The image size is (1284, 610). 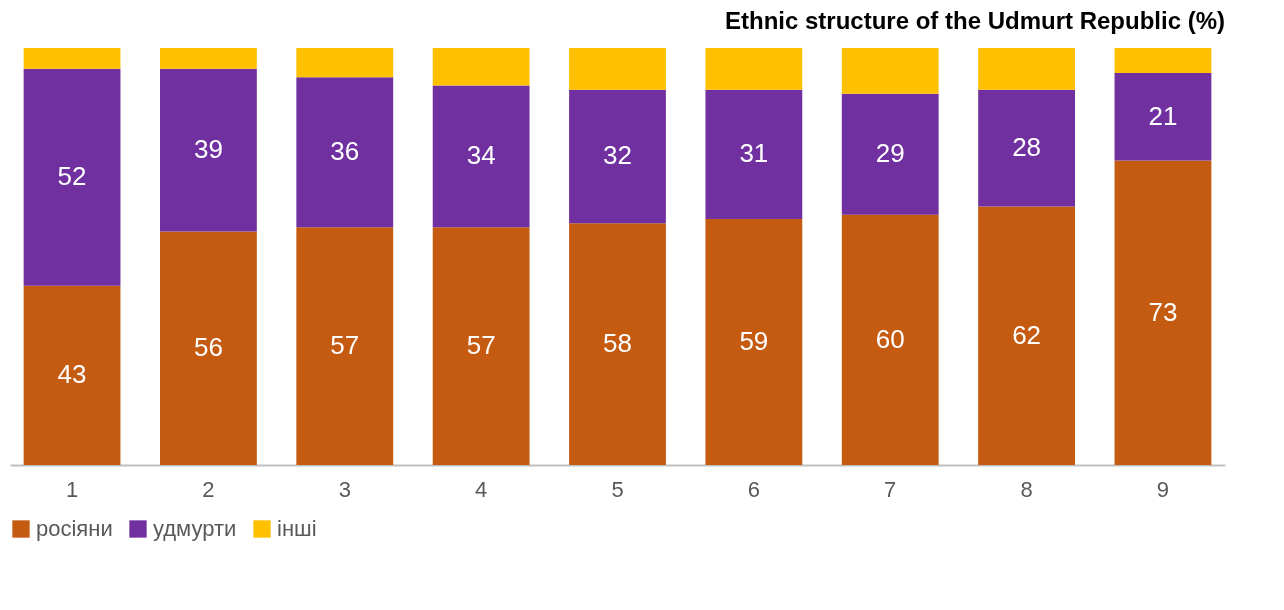 I want to click on data-label: 21, so click(x=1163, y=115).